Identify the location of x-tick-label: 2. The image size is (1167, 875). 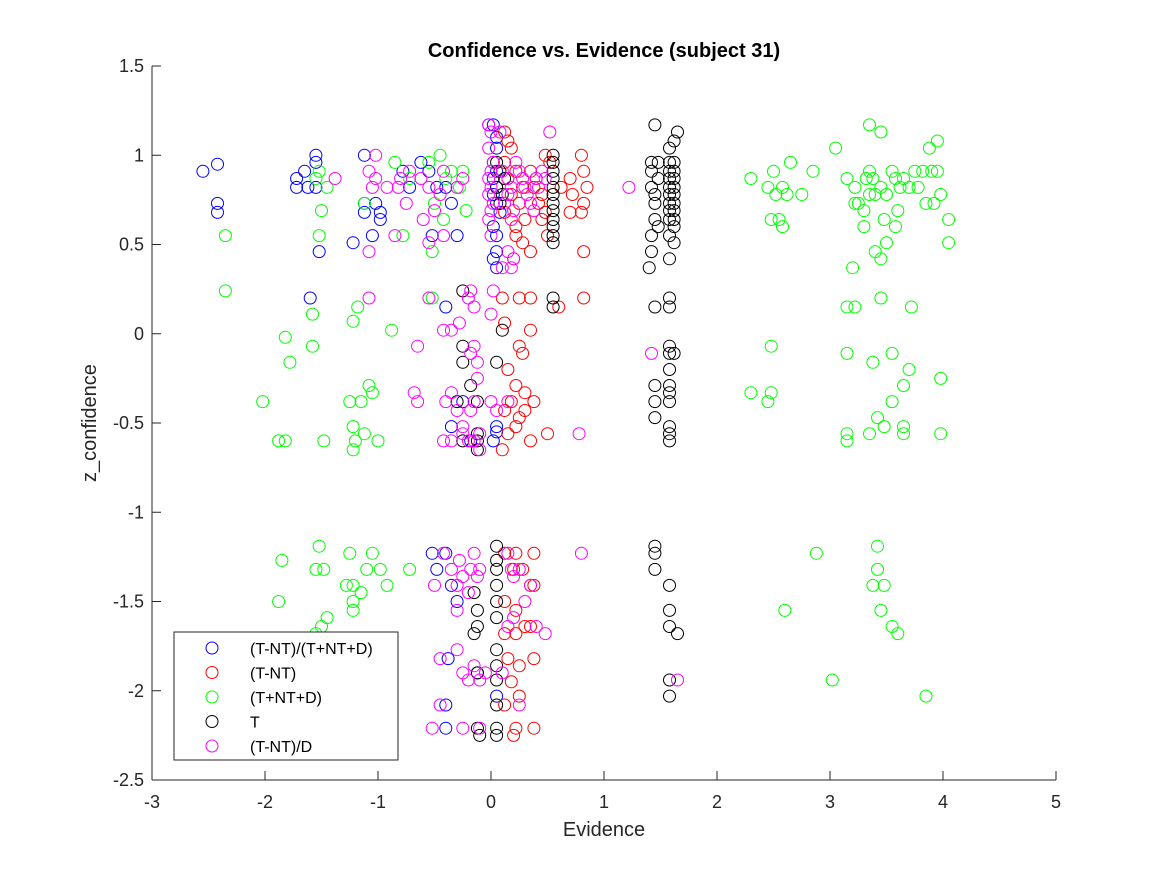
(717, 802).